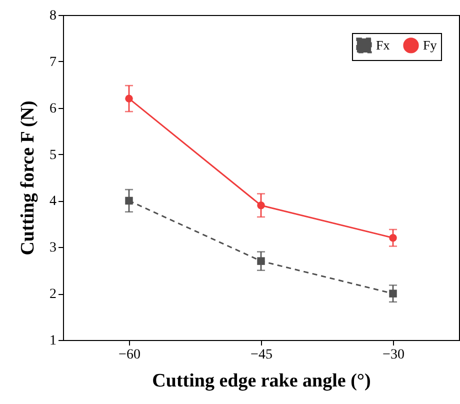  What do you see at coordinates (53, 202) in the screenshot?
I see `y-tick-label: 4` at bounding box center [53, 202].